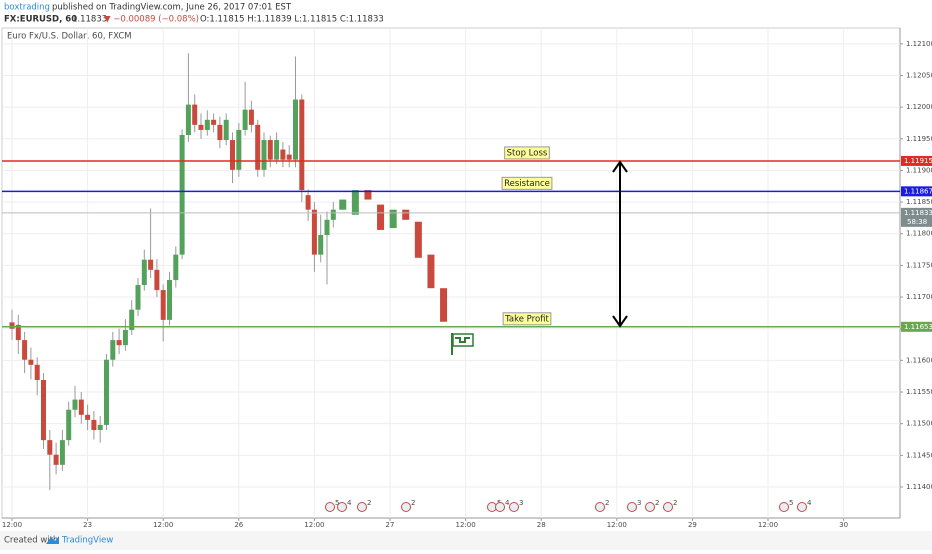  What do you see at coordinates (918, 213) in the screenshot?
I see `last-price-label: 1.11833` at bounding box center [918, 213].